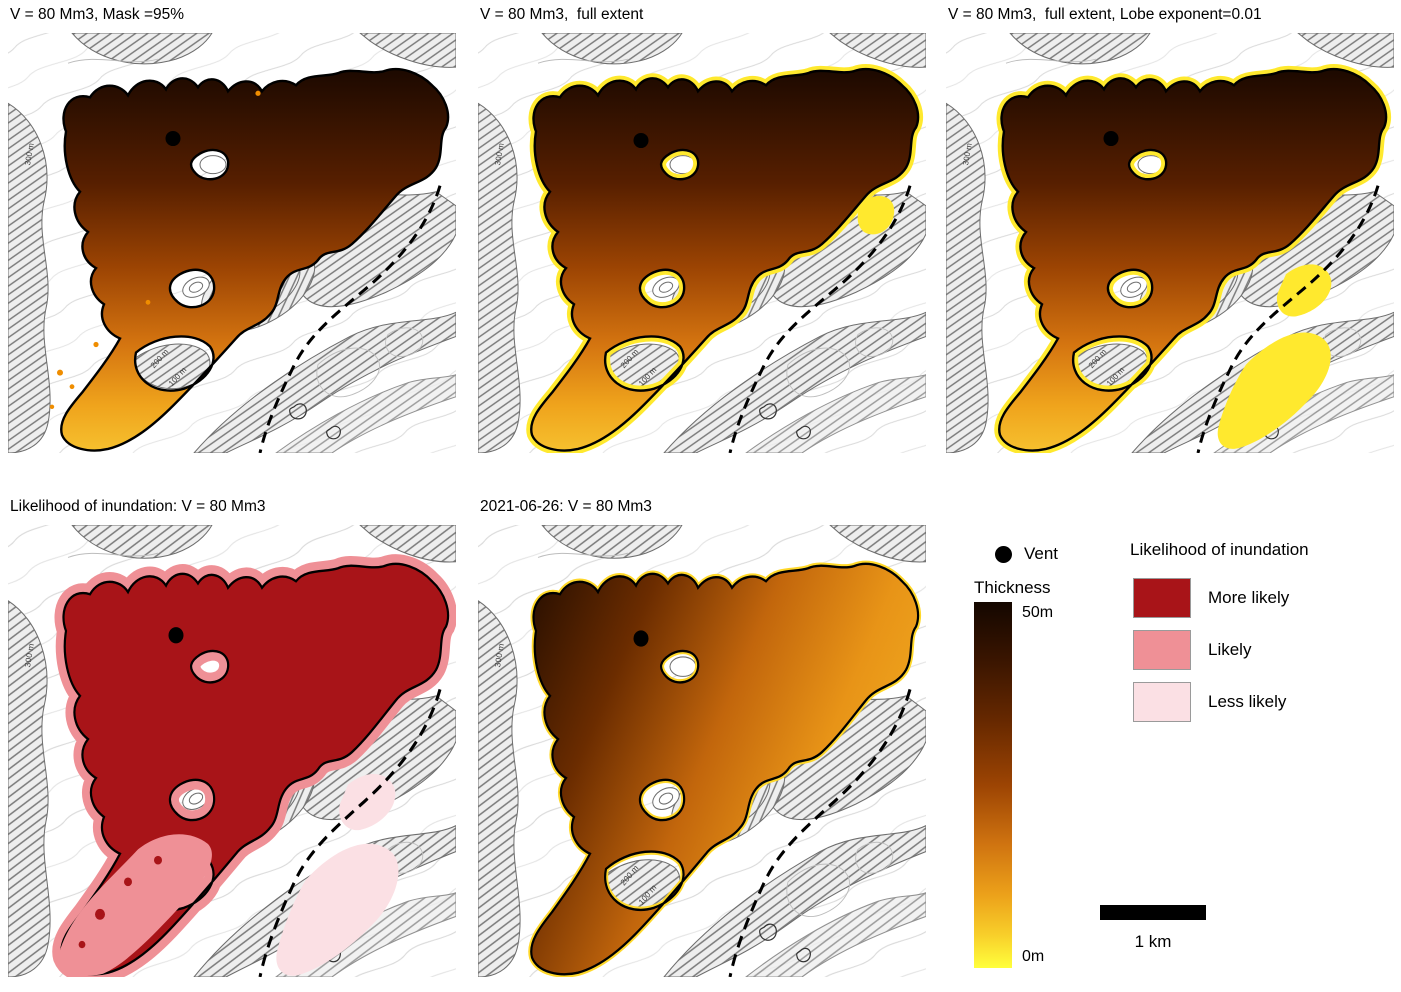  What do you see at coordinates (876, 215) in the screenshot?
I see `flow-satellite-patch` at bounding box center [876, 215].